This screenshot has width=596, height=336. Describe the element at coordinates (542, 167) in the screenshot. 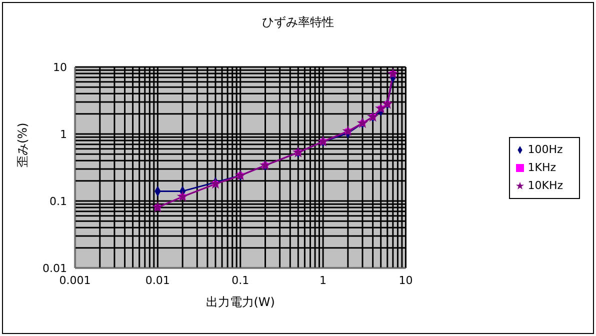

I see `legend-label: 1KHz` at that location.